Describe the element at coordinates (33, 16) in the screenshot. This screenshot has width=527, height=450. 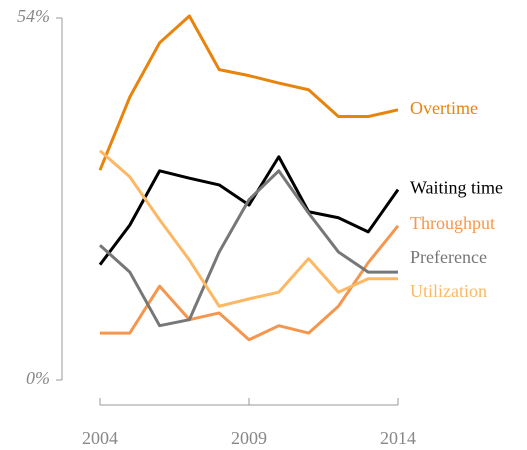
I see `y-tick-label: 54%` at that location.